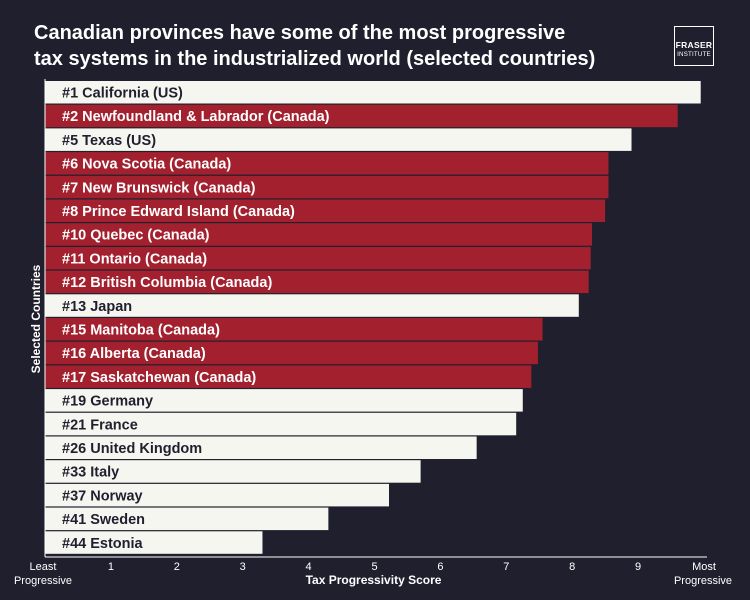 The image size is (750, 600). Describe the element at coordinates (506, 567) in the screenshot. I see `x-tick-label: 7` at that location.